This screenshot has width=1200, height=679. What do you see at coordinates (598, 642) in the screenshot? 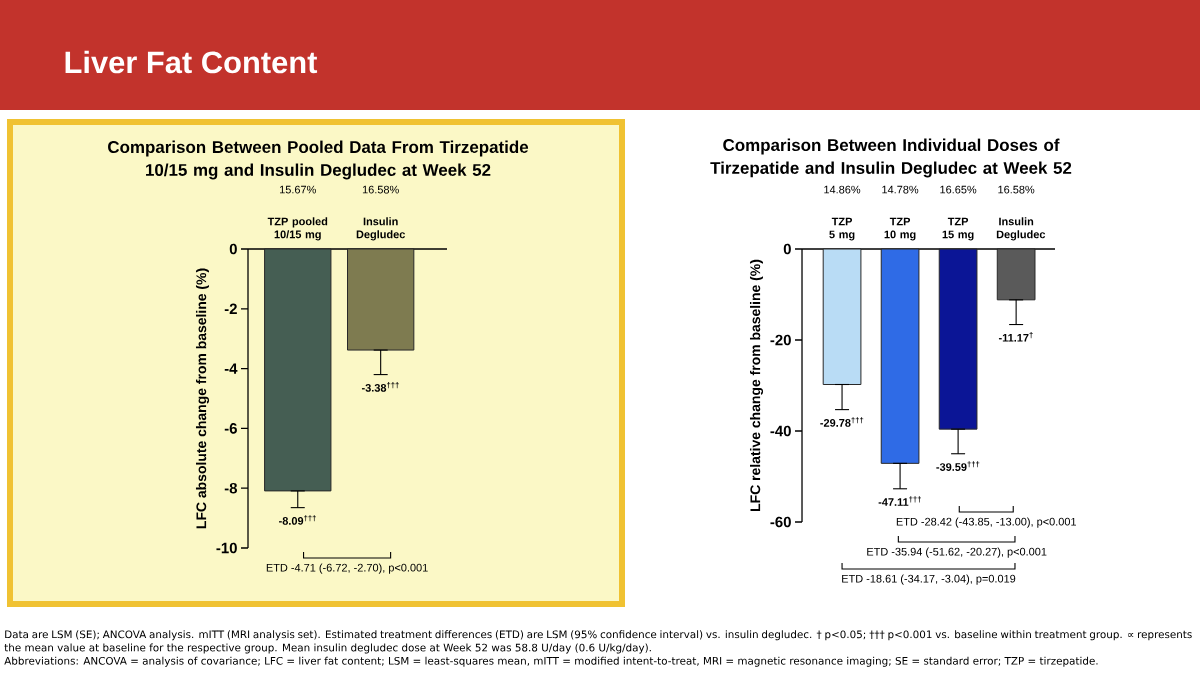
I see `text: Data are LSM (SE); ANCOVA analysis. mITT (MRI analysis set). Estimated treatment differences (ETD) are LSM (95% confidence interval) vs. insulin degludec. † p<0.05; ††† p<0.001 vs. baseline within treatment group. ∝ represents the mean value at baseline for the respective group. Mean insulin degludec dose at Week 52 was 58.8 U/day (0.6 U/kg/day).` at bounding box center [598, 642].